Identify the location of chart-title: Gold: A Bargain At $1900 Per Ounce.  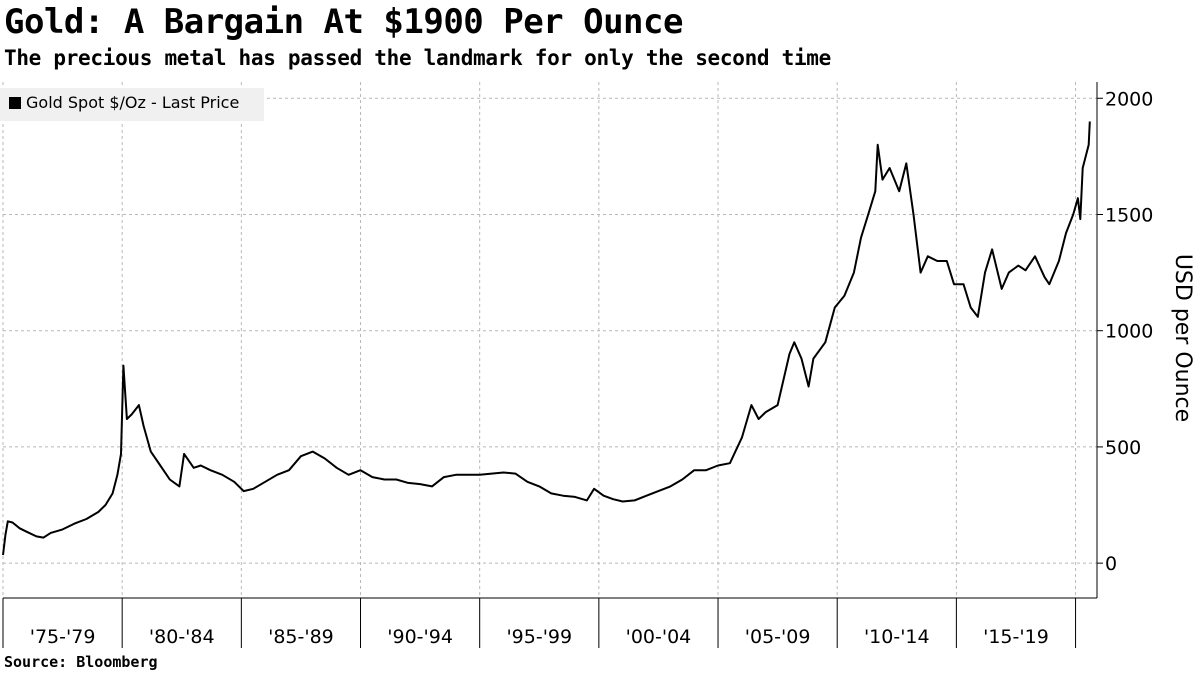
(343, 22).